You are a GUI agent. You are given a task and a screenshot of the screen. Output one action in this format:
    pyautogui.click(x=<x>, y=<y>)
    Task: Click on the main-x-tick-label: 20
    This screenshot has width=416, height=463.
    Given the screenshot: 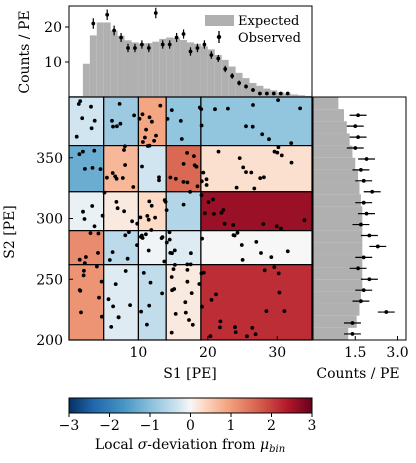 What is the action you would take?
    pyautogui.click(x=208, y=353)
    